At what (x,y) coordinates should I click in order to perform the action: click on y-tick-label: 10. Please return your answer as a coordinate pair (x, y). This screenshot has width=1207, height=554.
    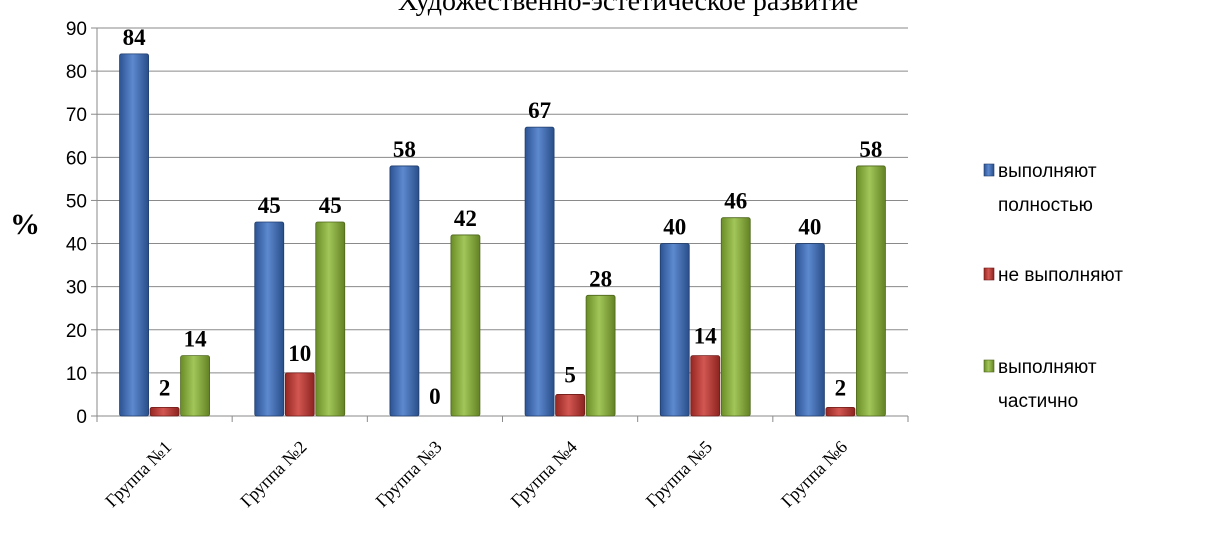
    Looking at the image, I should click on (76, 374).